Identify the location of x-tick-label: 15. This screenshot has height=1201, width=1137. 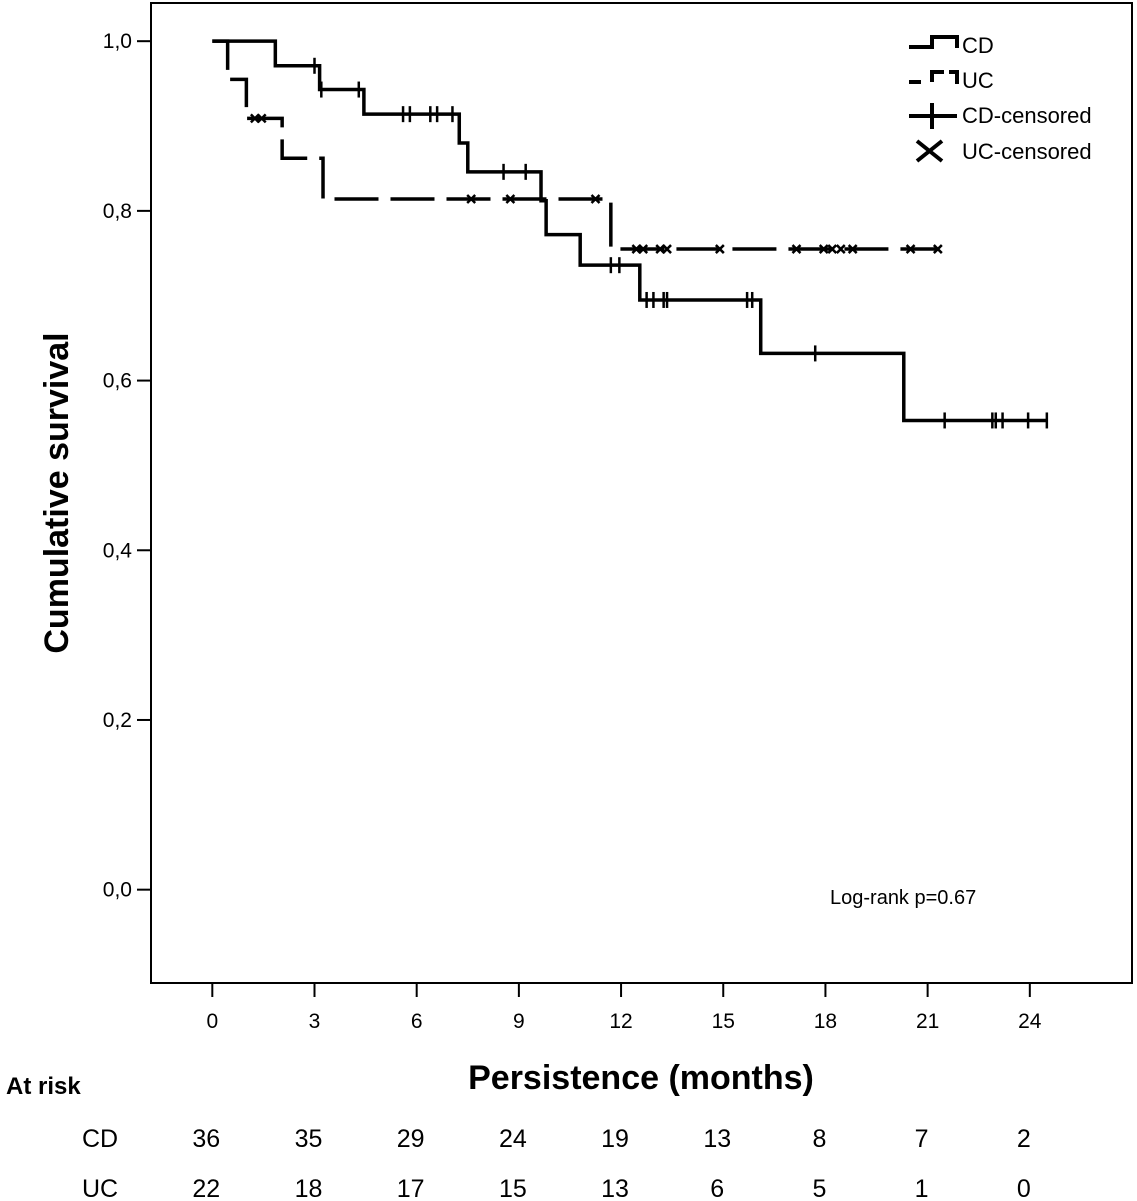
(723, 1021).